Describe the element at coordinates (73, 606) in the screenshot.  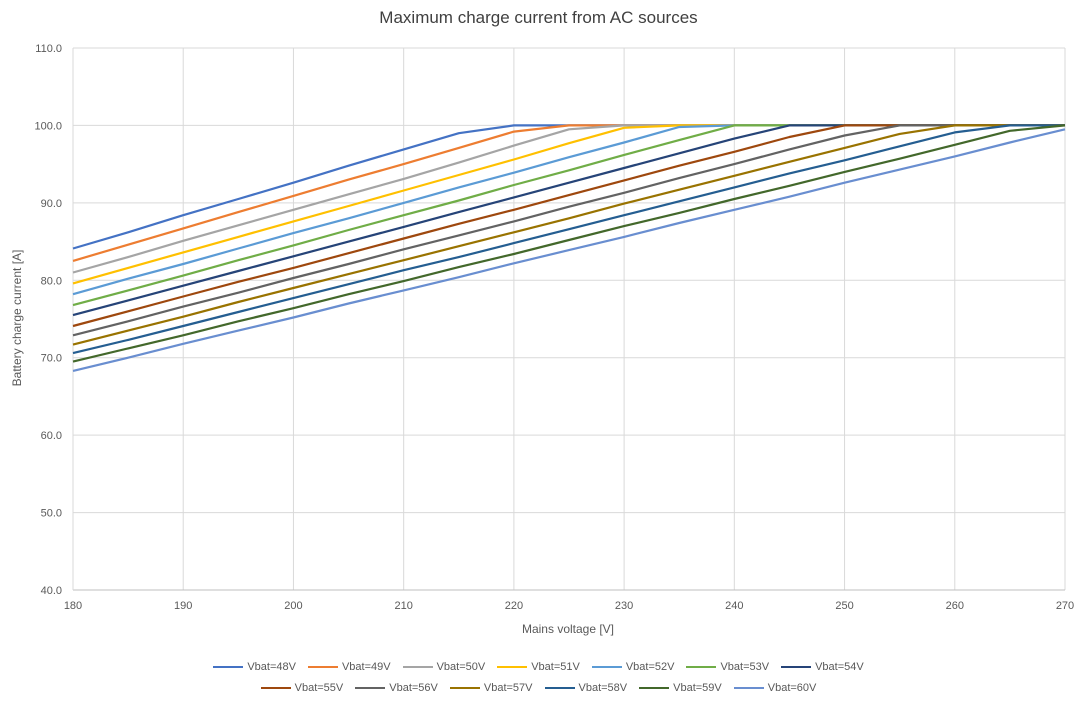
I see `x-tick-label: 180` at that location.